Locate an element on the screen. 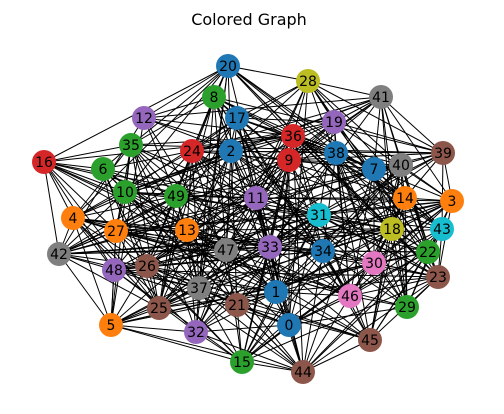  node-label-7: 7 is located at coordinates (374, 170).